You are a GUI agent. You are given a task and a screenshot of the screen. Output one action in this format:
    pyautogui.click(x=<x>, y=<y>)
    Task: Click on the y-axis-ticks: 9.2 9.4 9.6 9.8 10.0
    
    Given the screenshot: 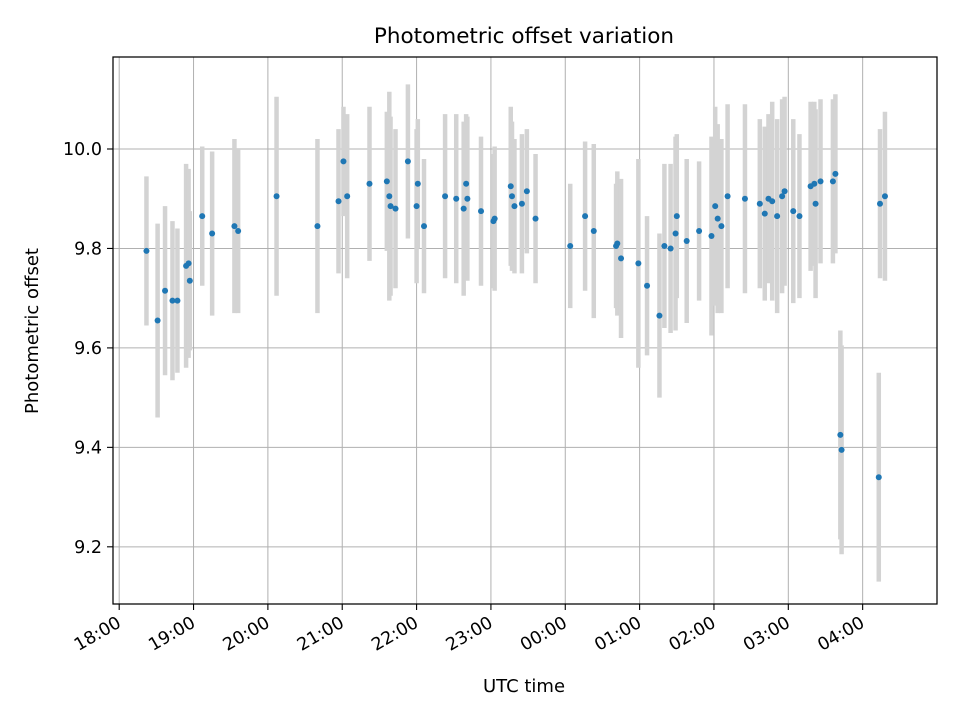 What is the action you would take?
    pyautogui.click(x=88, y=349)
    